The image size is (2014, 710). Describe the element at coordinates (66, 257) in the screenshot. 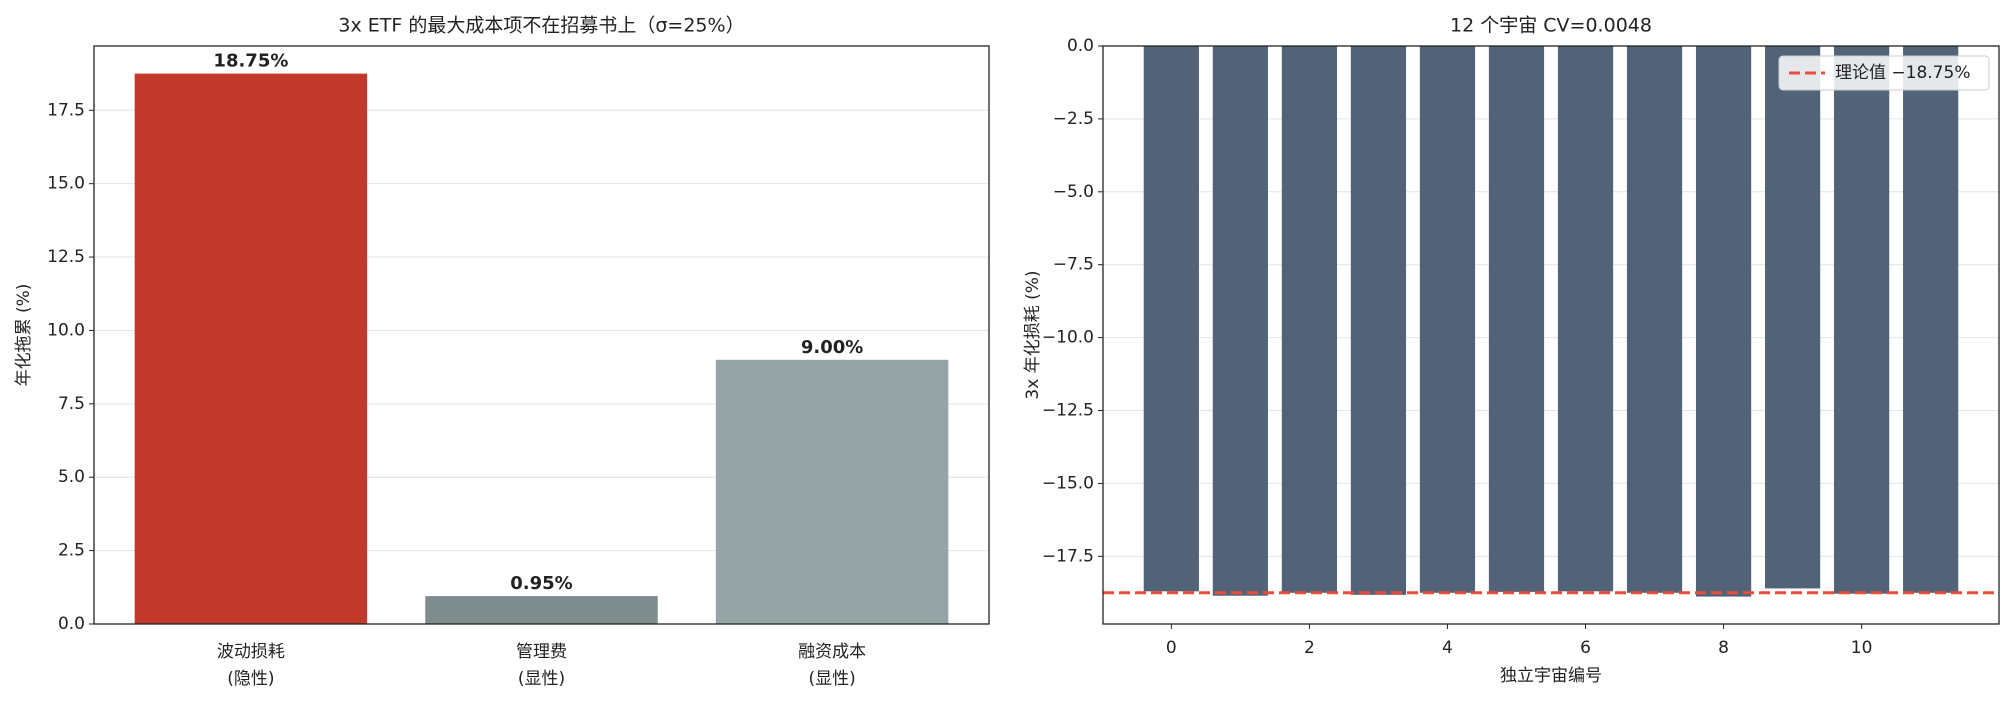

I see `y-tick-label: 12.5` at that location.